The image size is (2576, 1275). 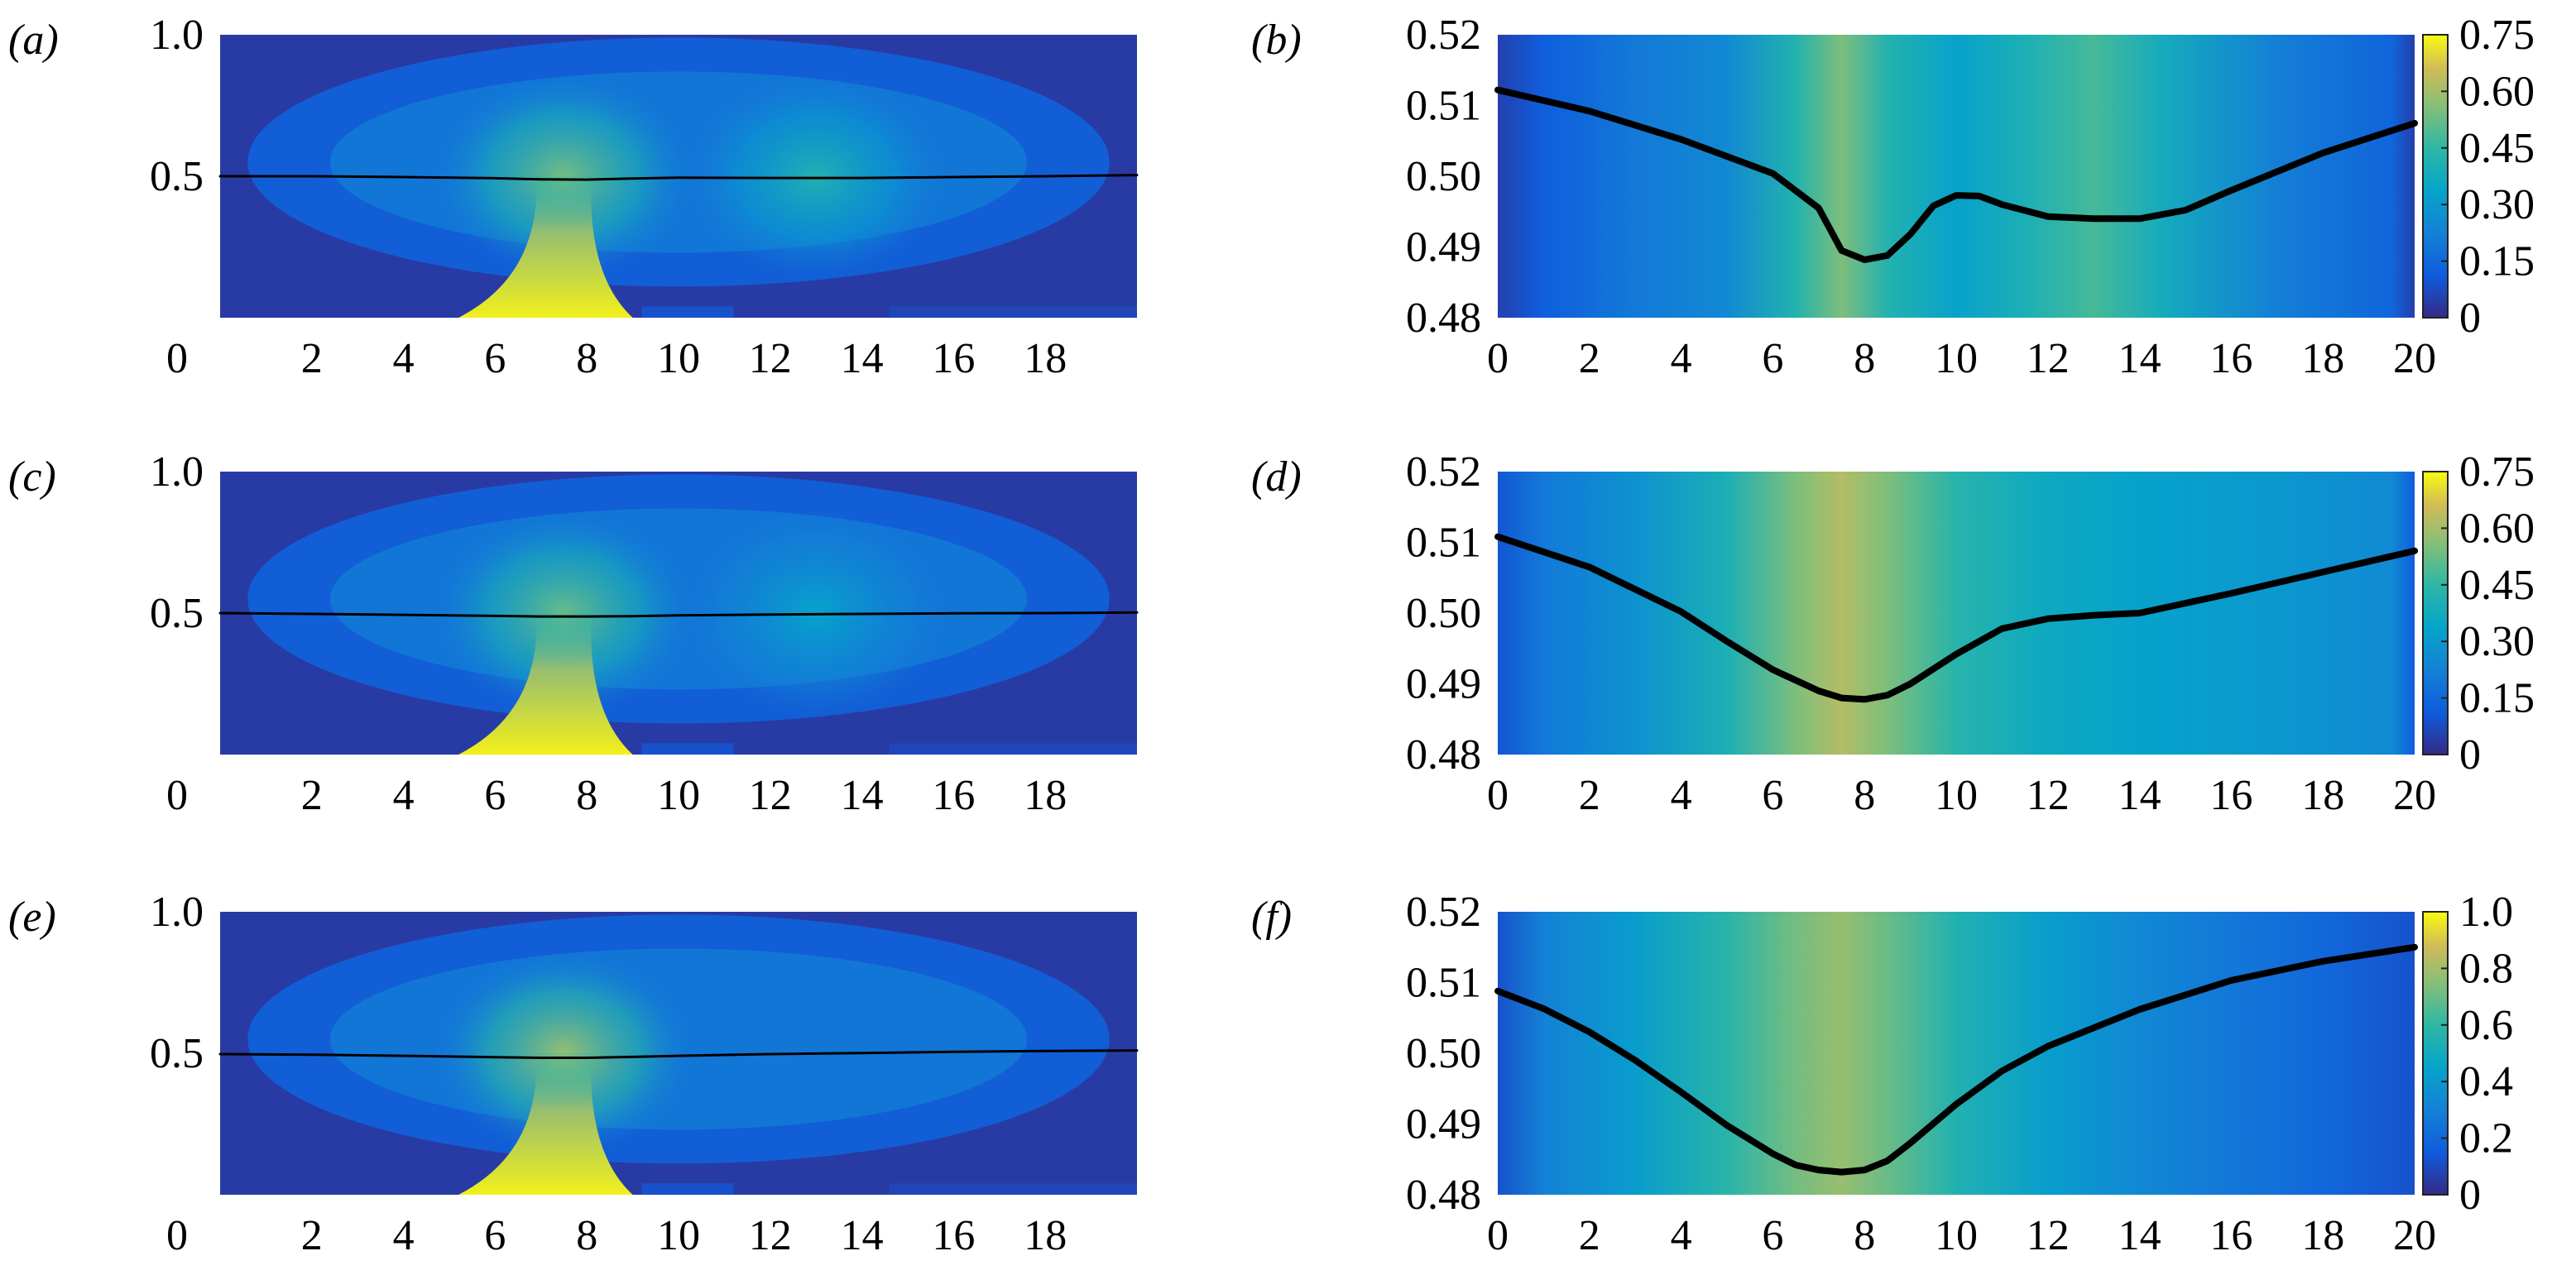 What do you see at coordinates (2497, 472) in the screenshot?
I see `colorbar-tick-label: 0.75` at bounding box center [2497, 472].